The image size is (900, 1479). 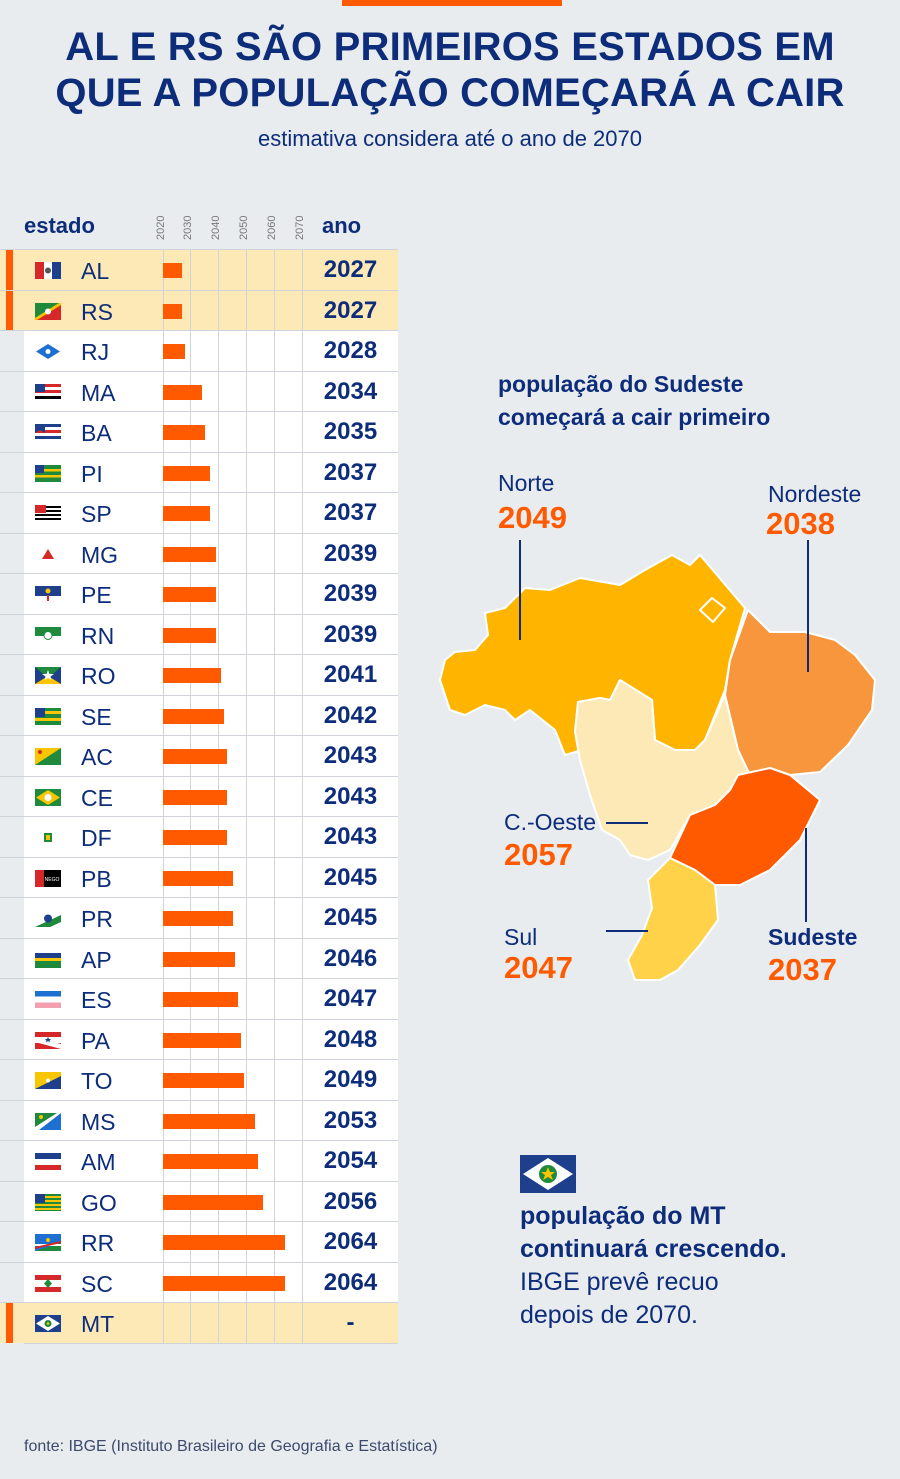 What do you see at coordinates (9, 310) in the screenshot?
I see `highlight-marker` at bounding box center [9, 310].